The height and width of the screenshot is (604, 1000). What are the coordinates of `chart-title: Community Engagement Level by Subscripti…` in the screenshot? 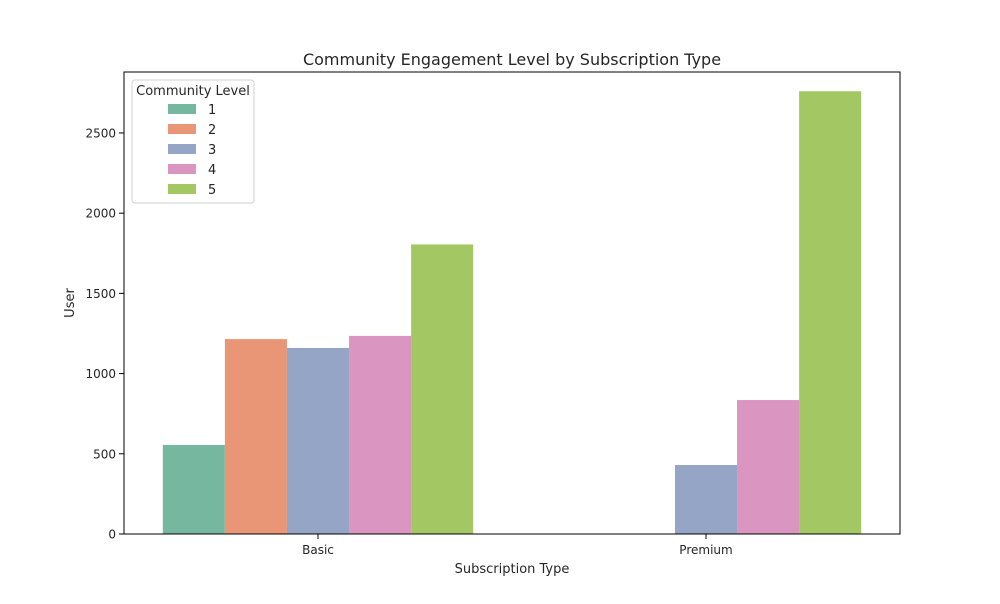 It's located at (512, 59).